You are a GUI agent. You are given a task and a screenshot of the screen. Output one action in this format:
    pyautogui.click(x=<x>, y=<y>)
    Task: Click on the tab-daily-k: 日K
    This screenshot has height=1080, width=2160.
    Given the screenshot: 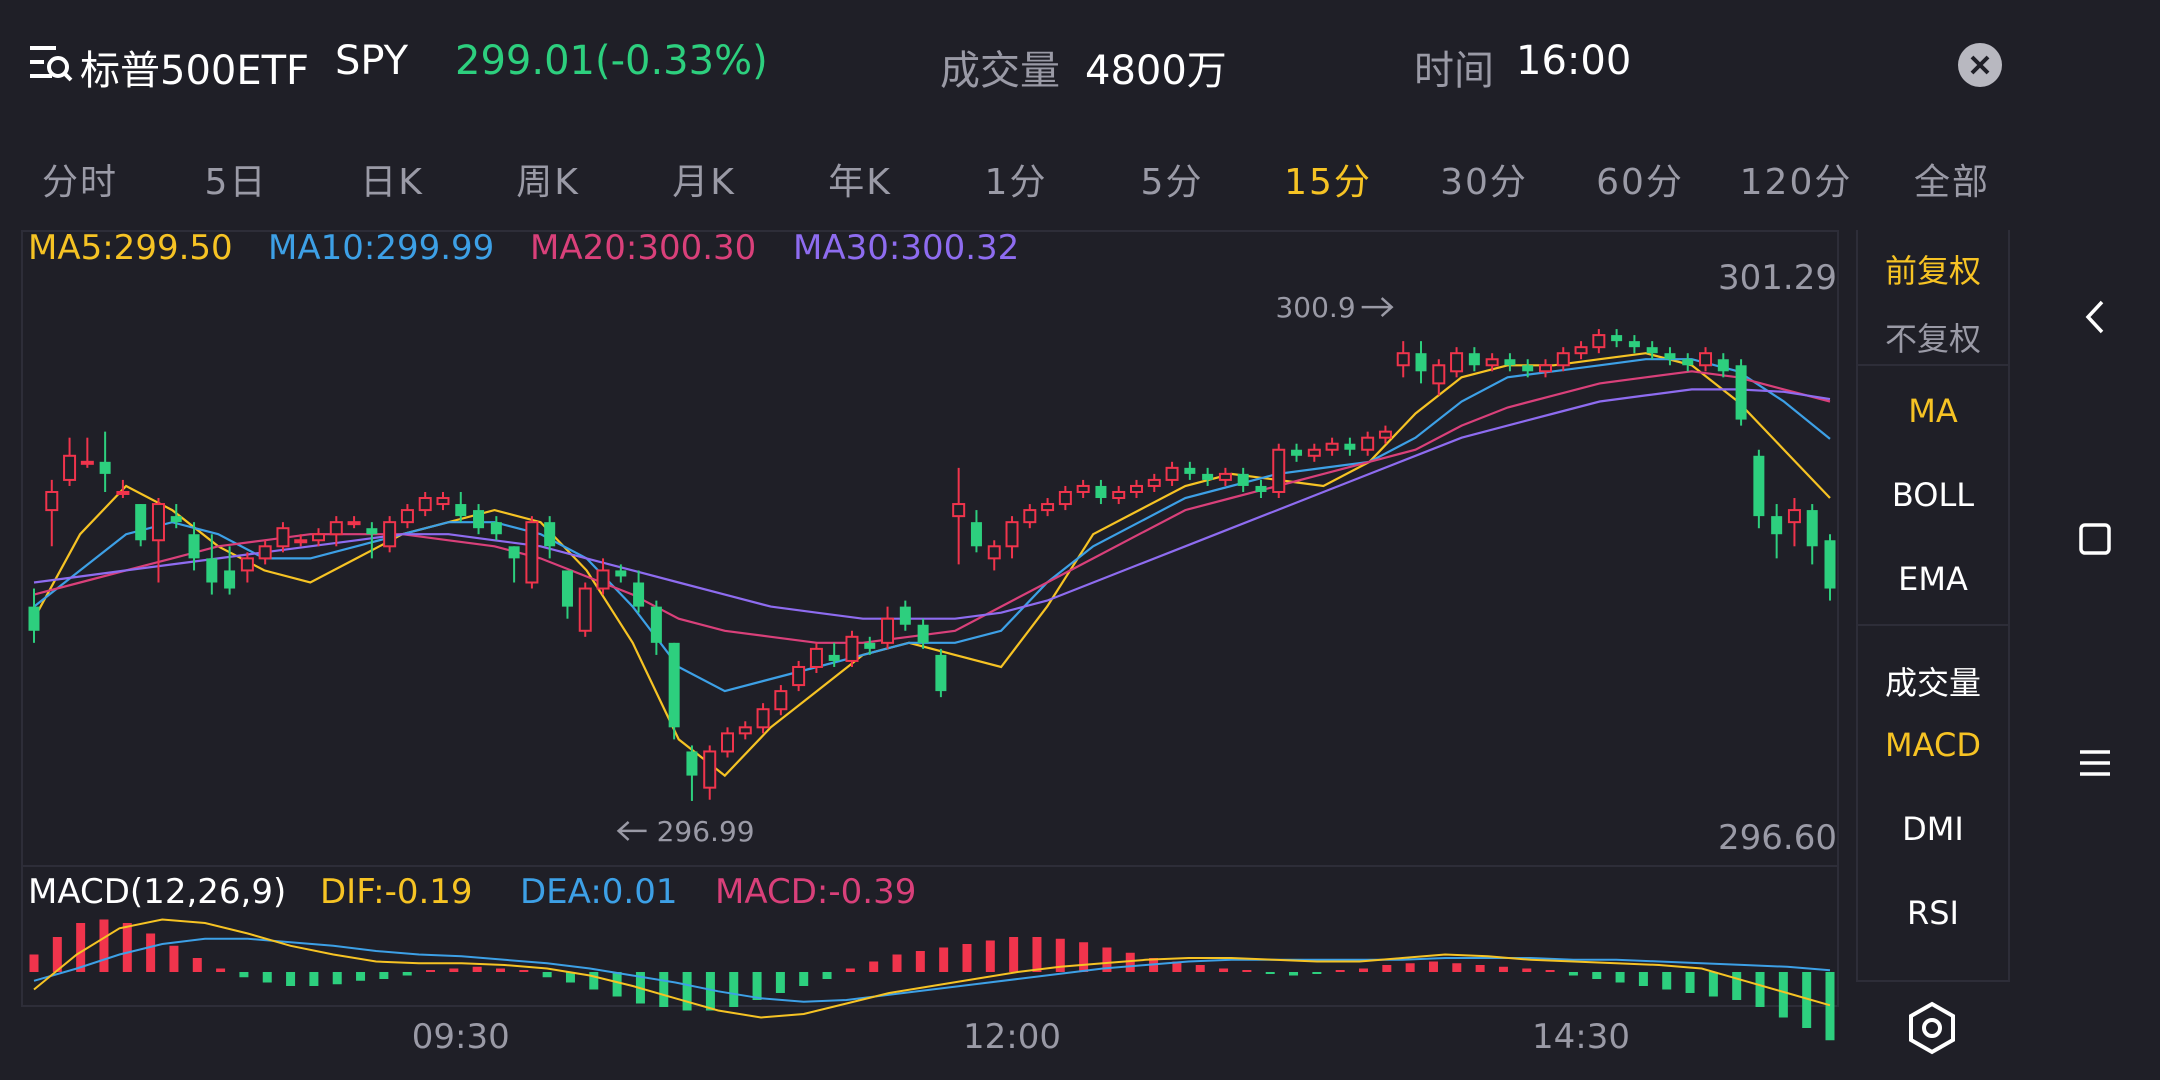 What is the action you would take?
    pyautogui.click(x=392, y=182)
    